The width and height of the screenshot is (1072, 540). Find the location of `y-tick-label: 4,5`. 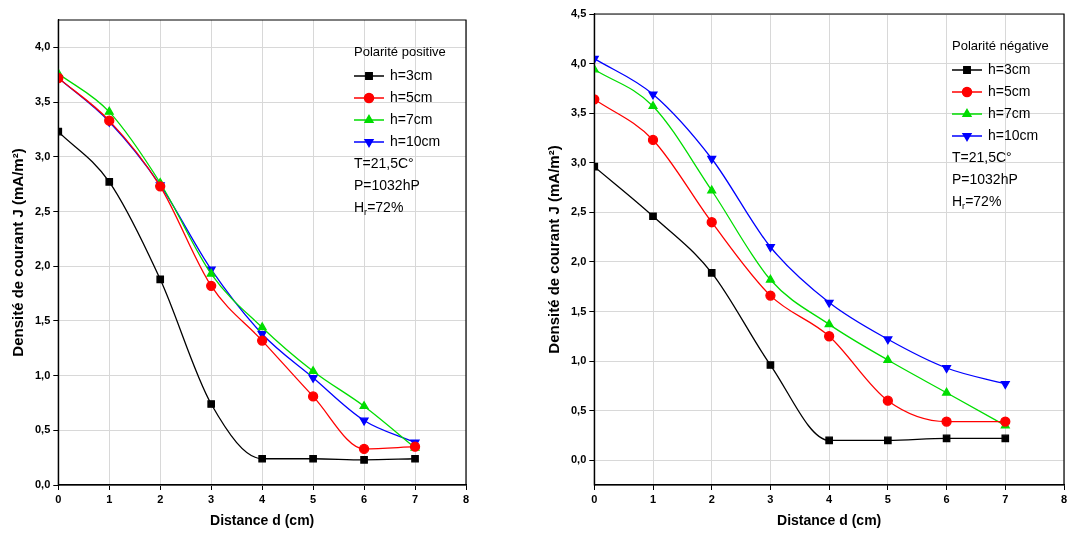

y-tick-label: 4,5 is located at coordinates (578, 13).